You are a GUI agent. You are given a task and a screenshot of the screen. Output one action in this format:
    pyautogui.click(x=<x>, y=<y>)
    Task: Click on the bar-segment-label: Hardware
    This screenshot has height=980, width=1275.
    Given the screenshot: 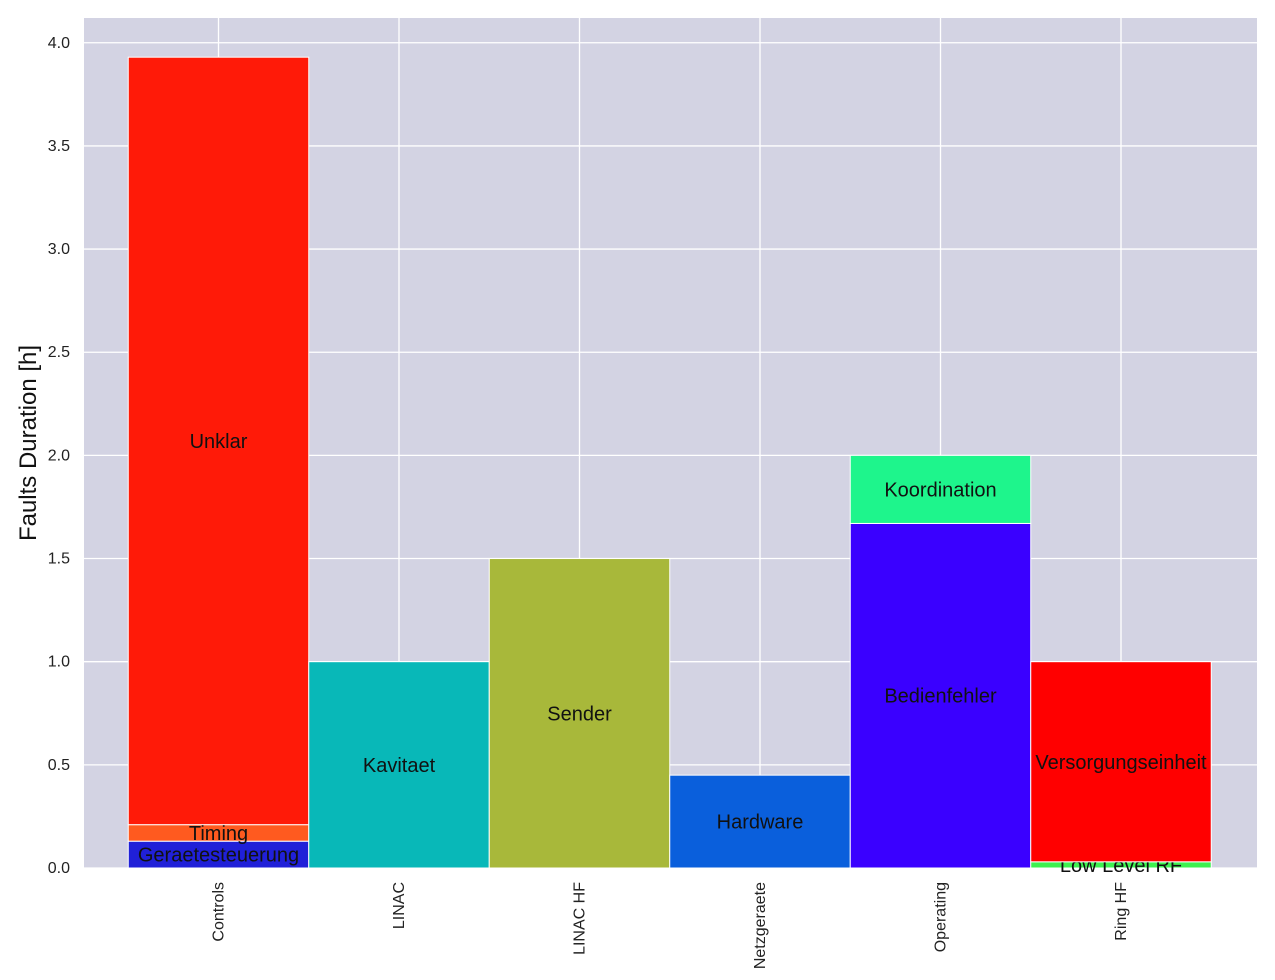 What is the action you would take?
    pyautogui.click(x=760, y=823)
    